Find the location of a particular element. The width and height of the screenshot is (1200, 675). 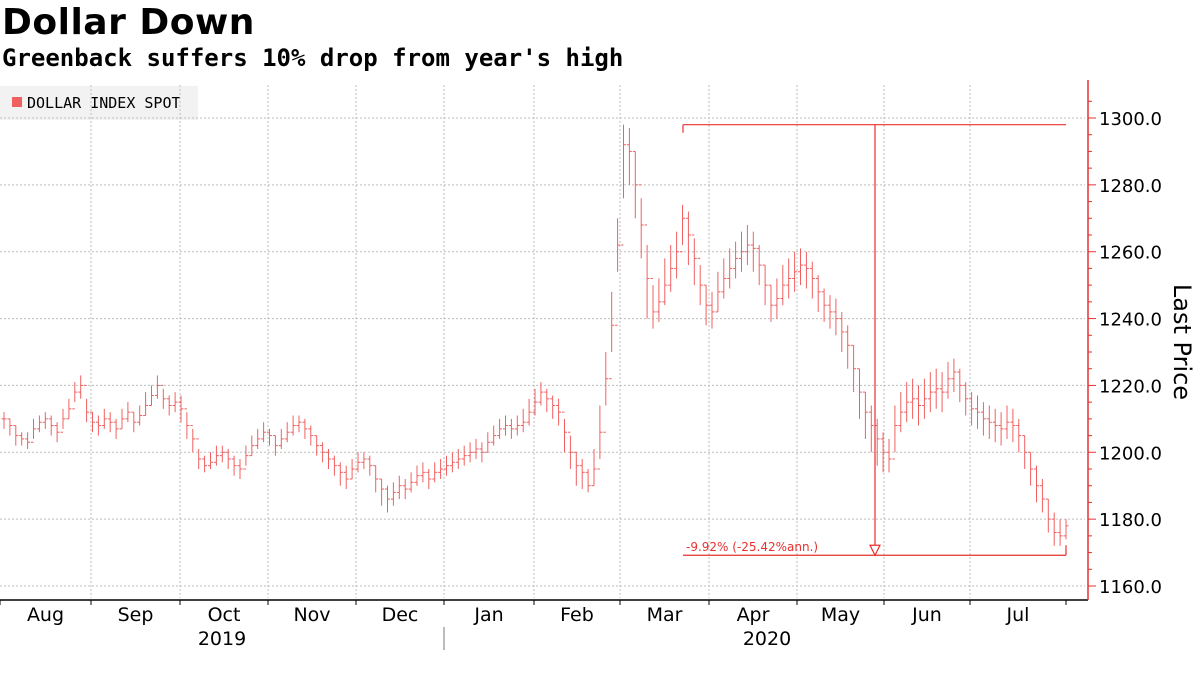

legend-label: DOLLAR INDEX SPOT is located at coordinates (104, 103).